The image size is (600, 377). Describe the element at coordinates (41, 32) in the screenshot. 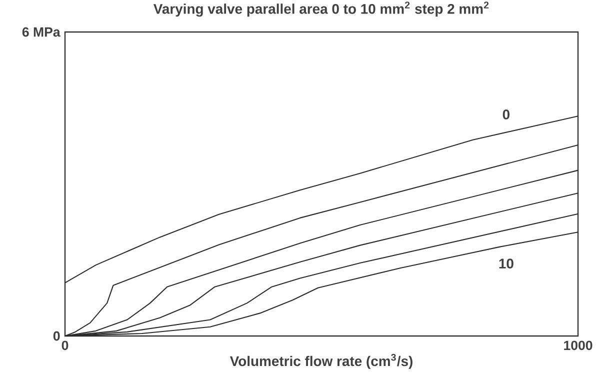

I see `y-tick-label: 6 MPa` at that location.